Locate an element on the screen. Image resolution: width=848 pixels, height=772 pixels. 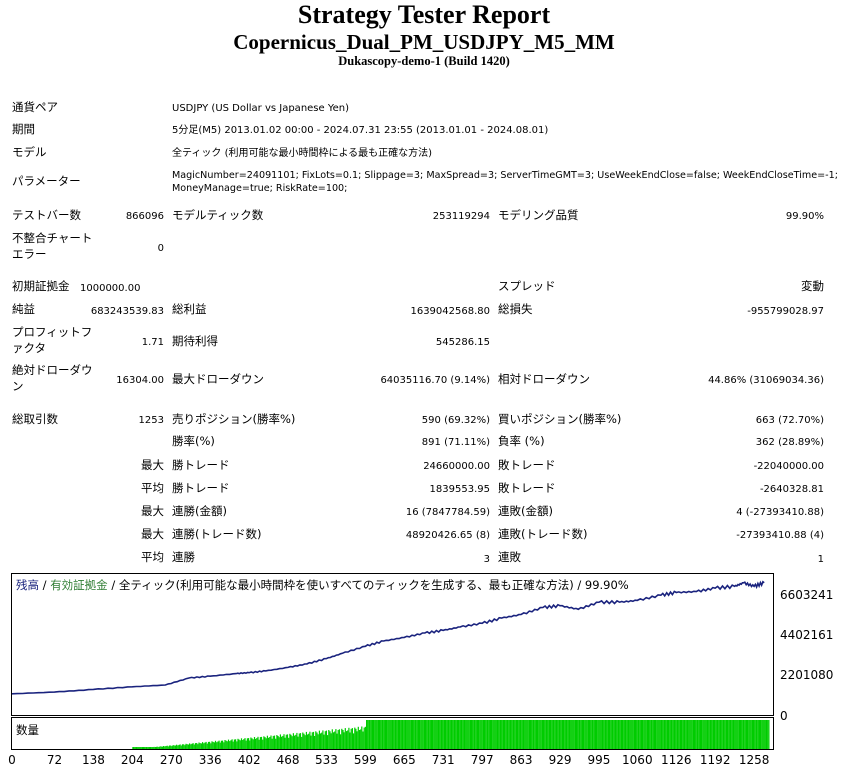
avg-win-label: 勝トレード is located at coordinates (201, 488).